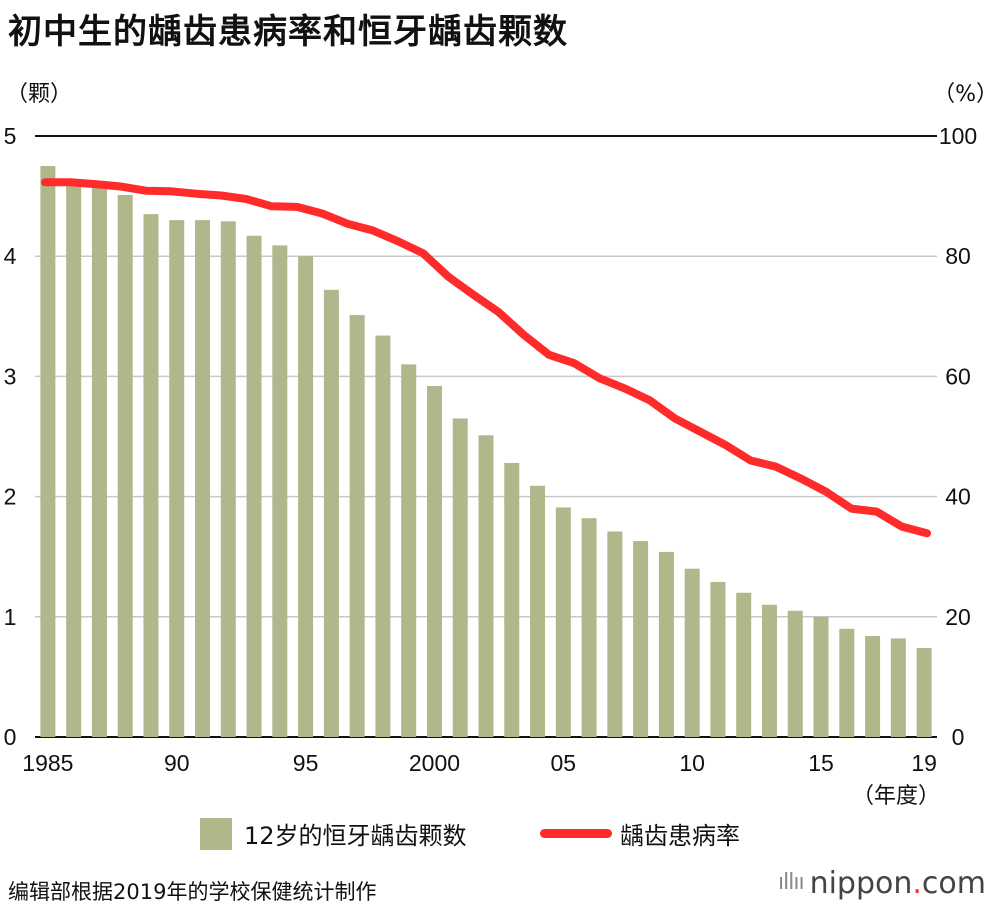  Describe the element at coordinates (965, 94) in the screenshot. I see `y-right-unit-label: （%）` at that location.